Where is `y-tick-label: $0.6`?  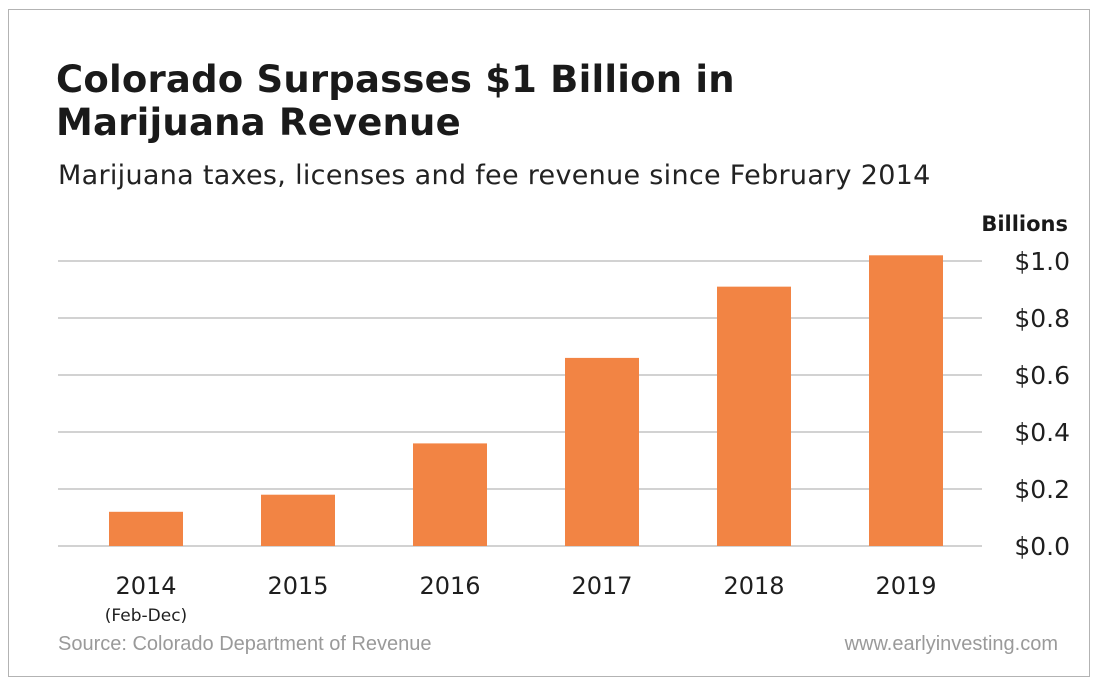 y-tick-label: $0.6 is located at coordinates (1042, 375).